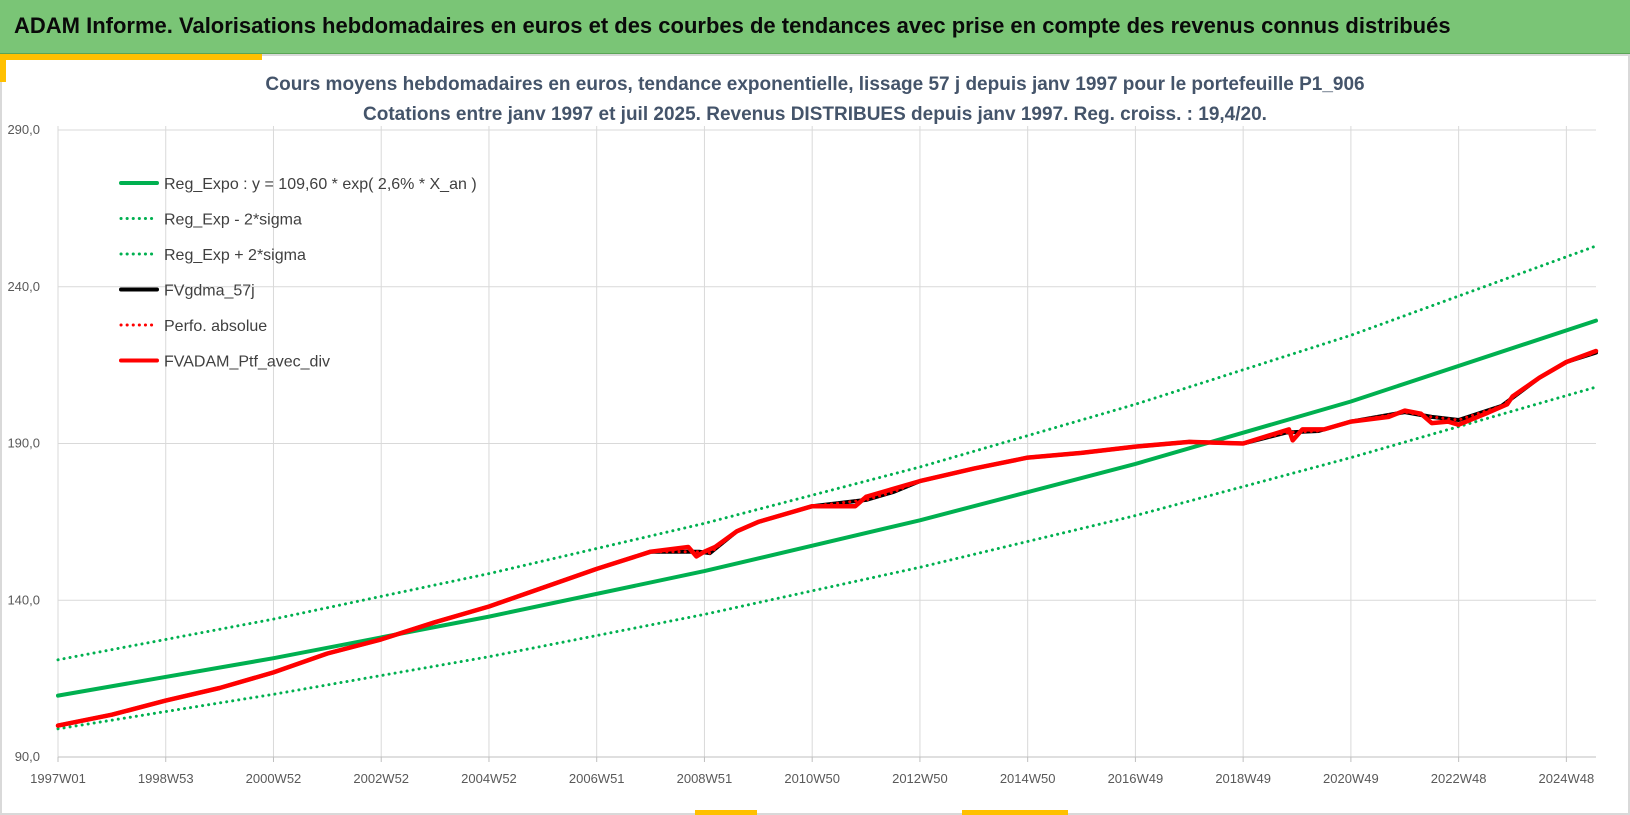  I want to click on legend-label: Reg_Exp - 2*sigma, so click(233, 220).